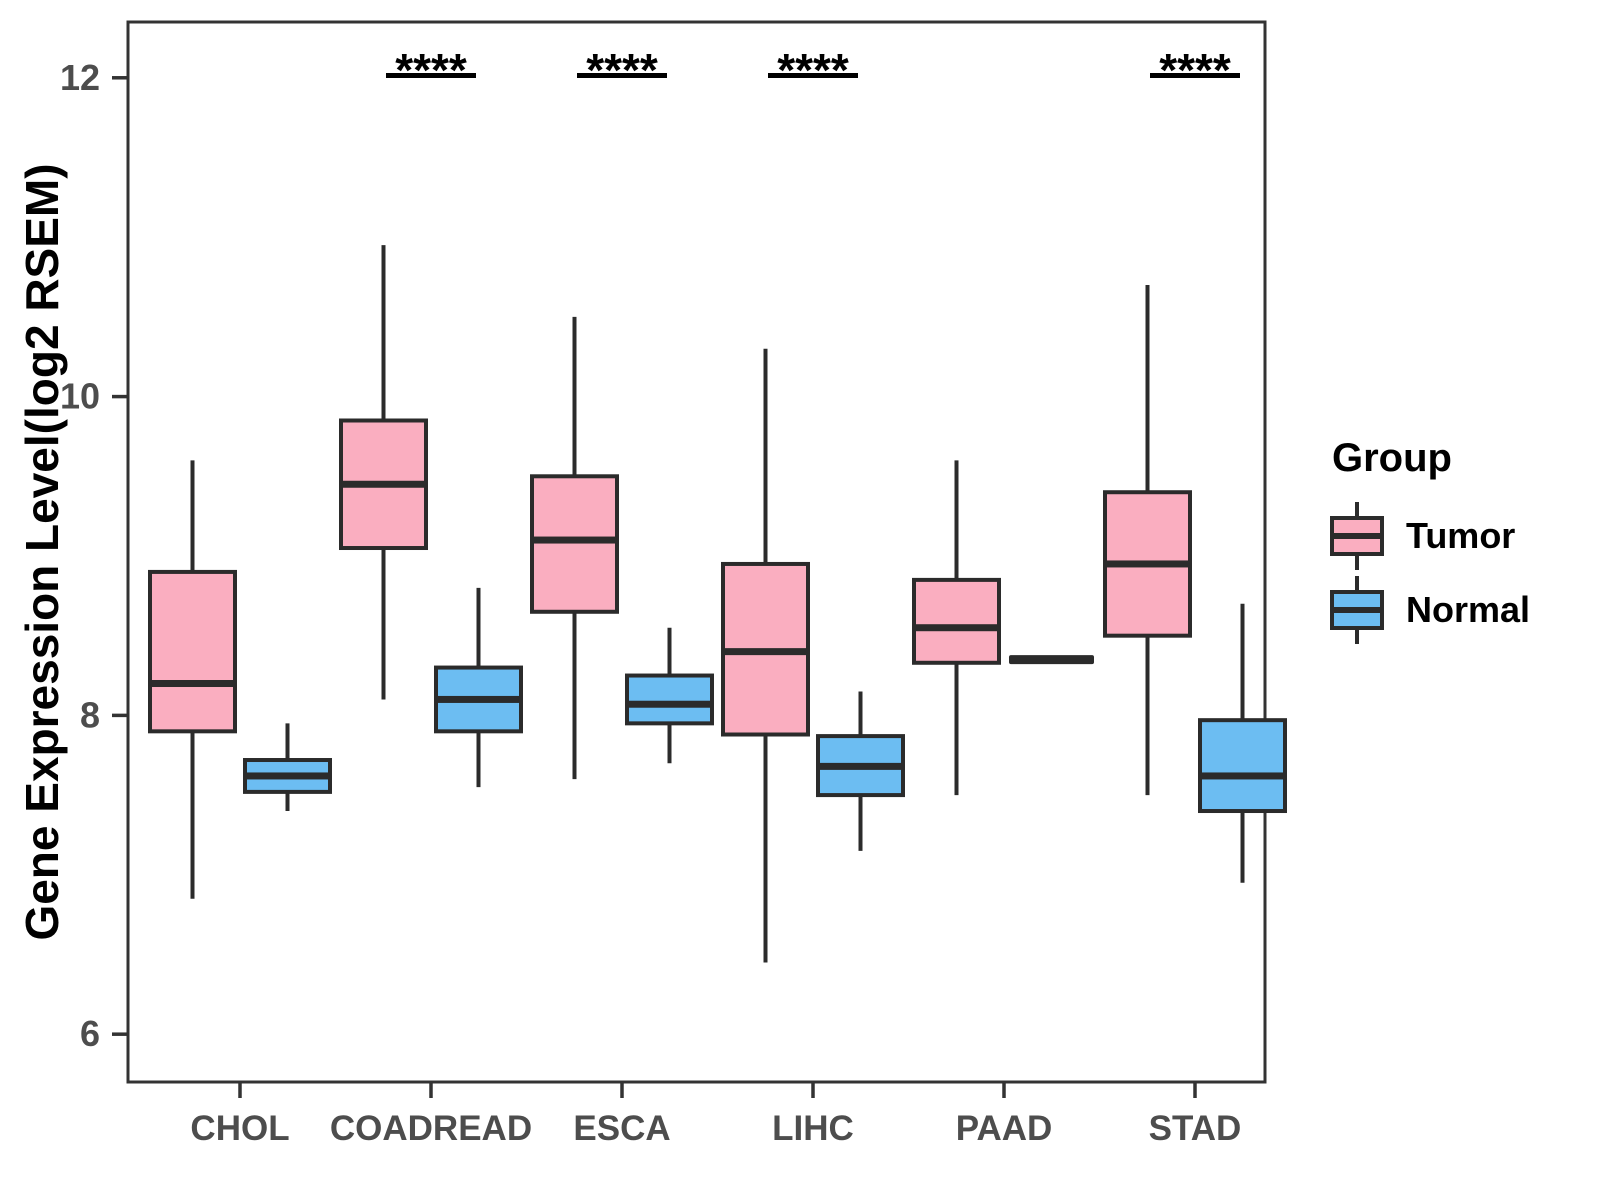 This screenshot has height=1200, width=1600. I want to click on legend: Group Tumor Normal, so click(1430, 541).